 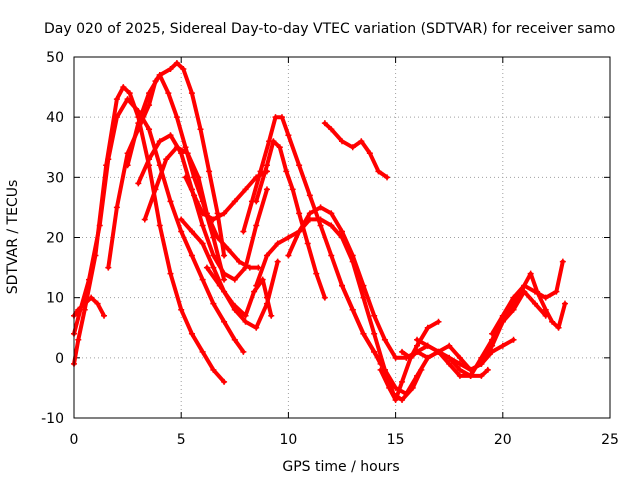 I want to click on x-tick-label: 5, so click(x=181, y=440).